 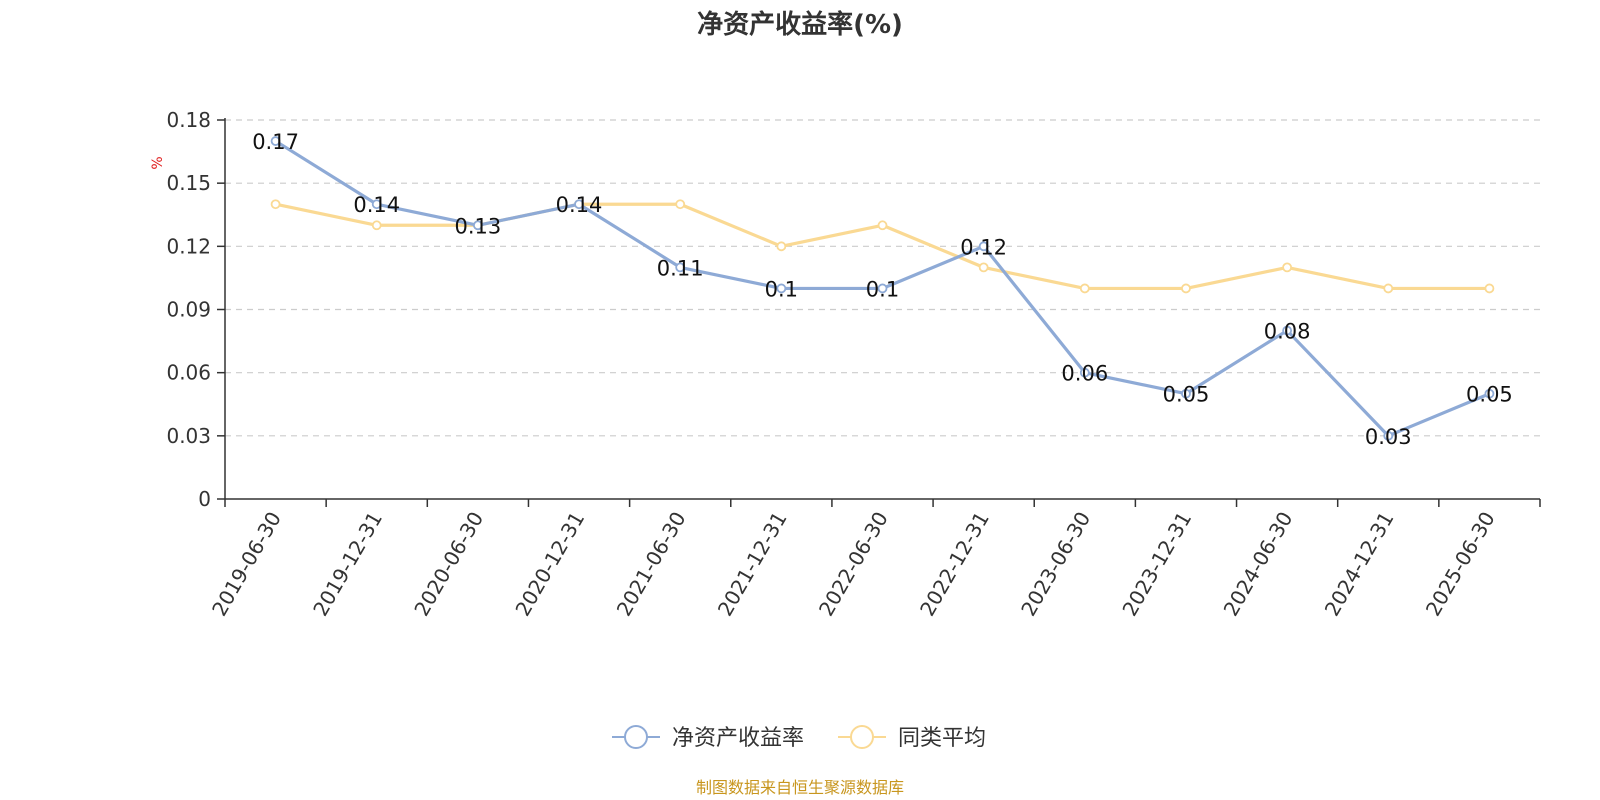 I want to click on legend-item-1: 同类平均, so click(x=912, y=738).